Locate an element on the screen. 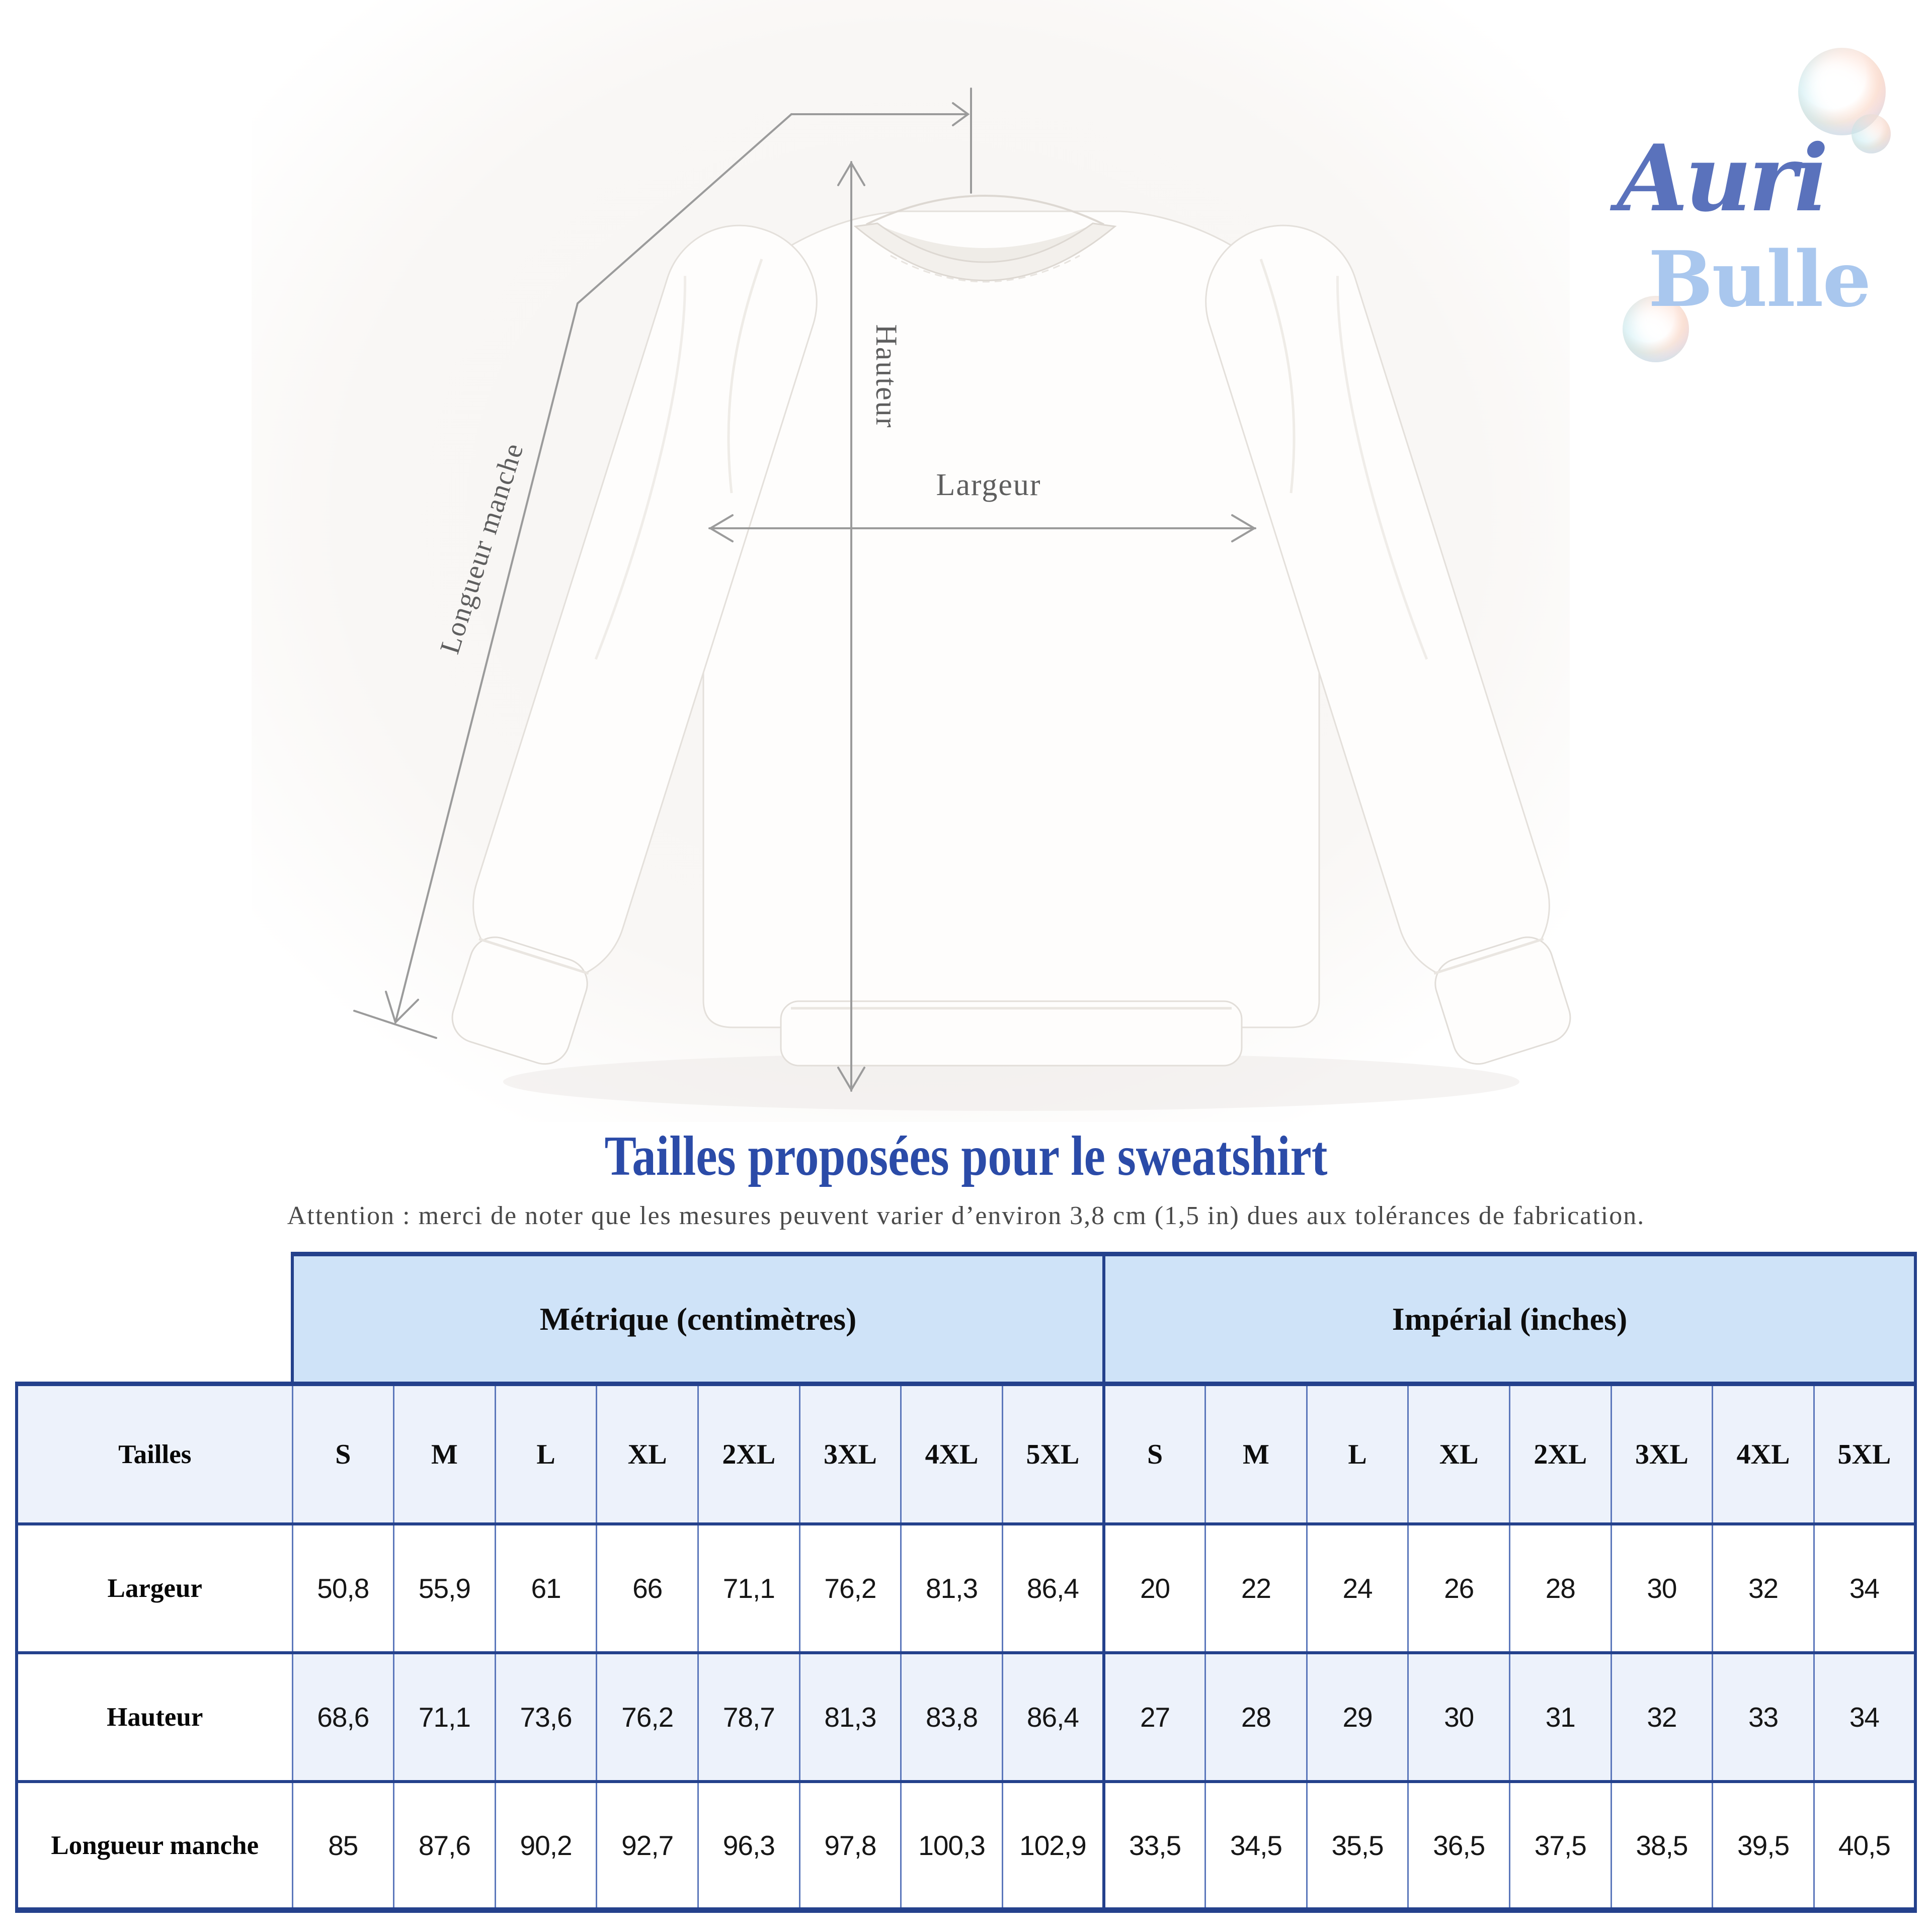  brand-logo: Auri Bulle is located at coordinates (1761, 202).